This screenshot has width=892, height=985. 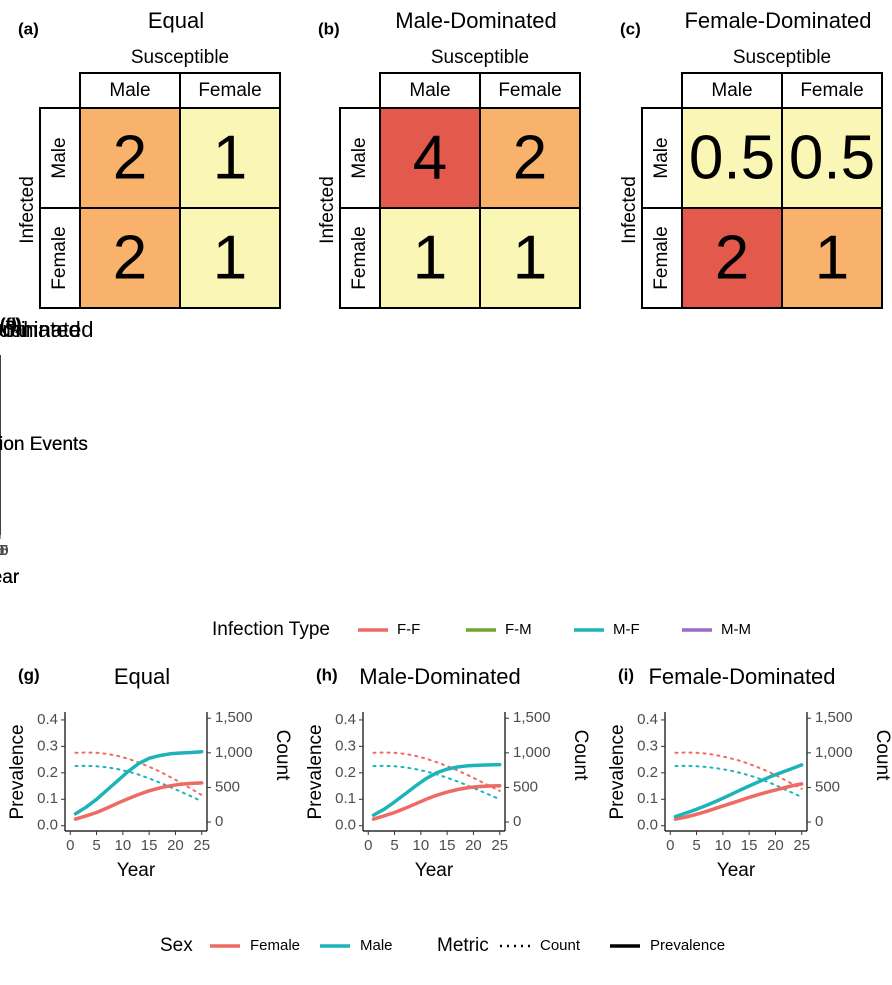 What do you see at coordinates (219, 821) in the screenshot?
I see `y2-tick-label: 0` at bounding box center [219, 821].